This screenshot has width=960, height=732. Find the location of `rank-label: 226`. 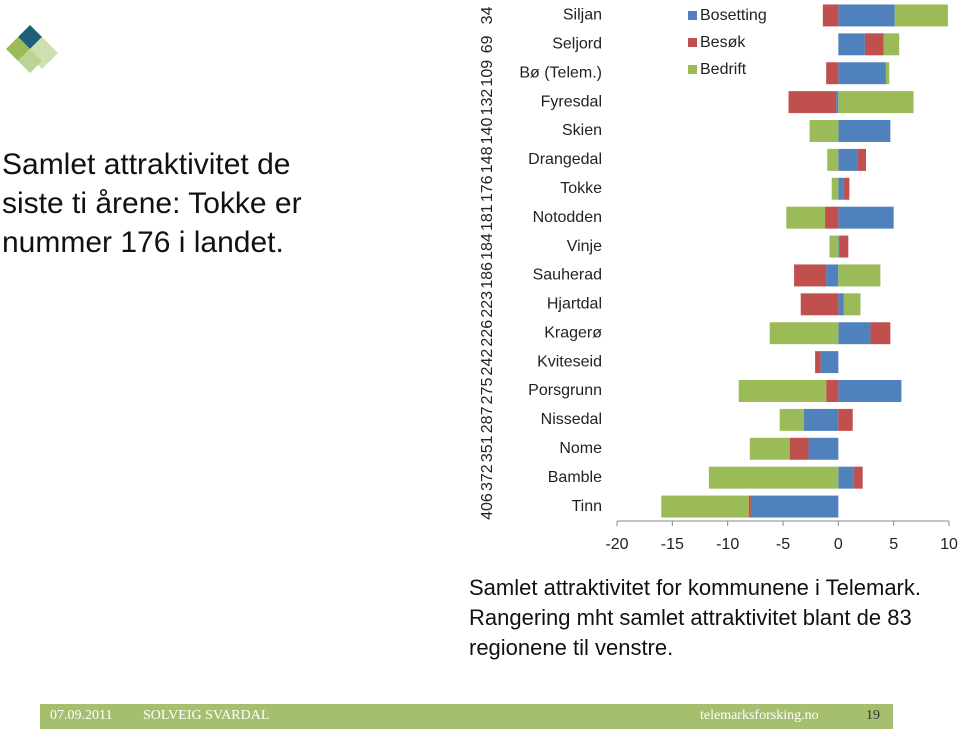

rank-label: 226 is located at coordinates (487, 333).